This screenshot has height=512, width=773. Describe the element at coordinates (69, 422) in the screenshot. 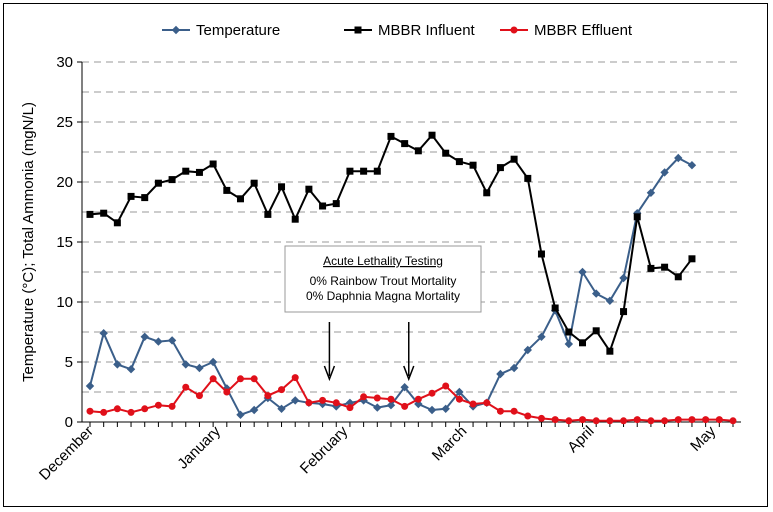

I see `y-tick-label: 0` at that location.